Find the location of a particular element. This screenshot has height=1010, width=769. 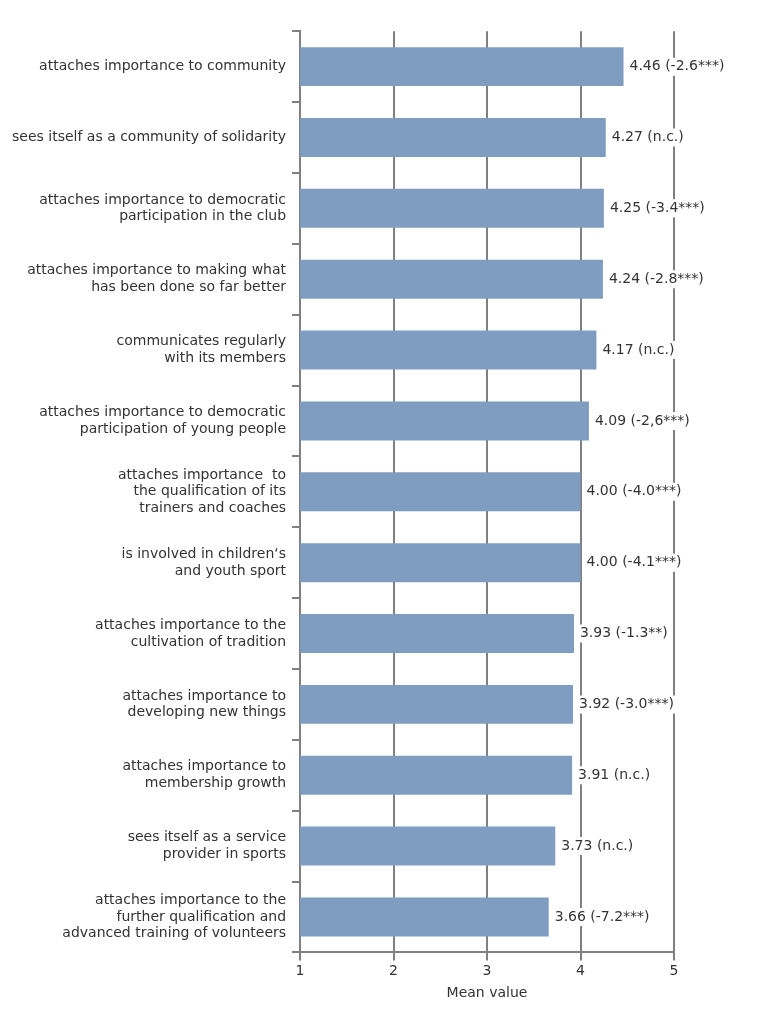

data-label: 4.24 (-2.8***) is located at coordinates (656, 277).